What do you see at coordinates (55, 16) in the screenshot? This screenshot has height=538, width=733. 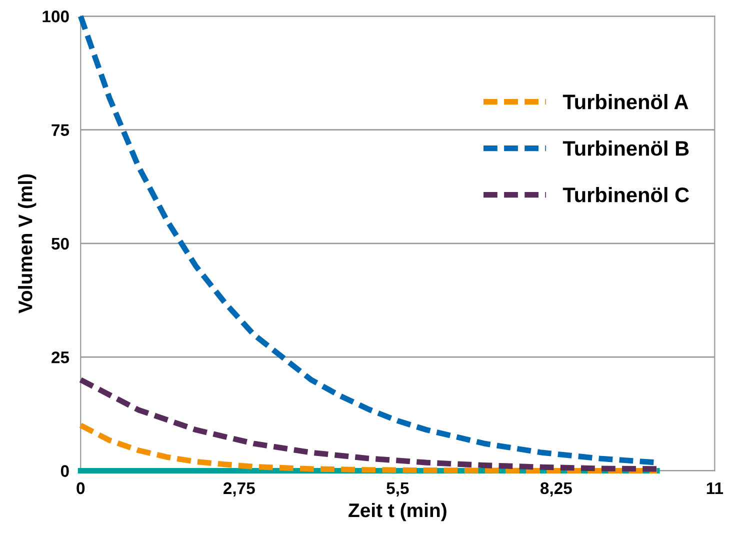 I see `y-tick-label: 100` at bounding box center [55, 16].